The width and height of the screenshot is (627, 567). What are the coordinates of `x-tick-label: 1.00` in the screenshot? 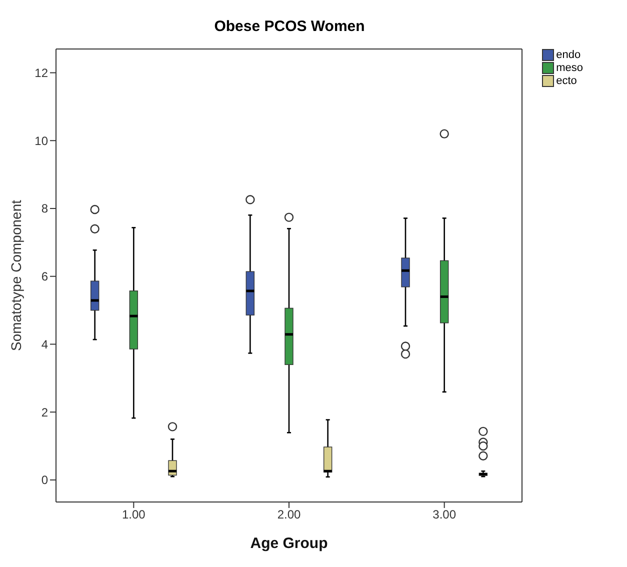 It's located at (134, 515).